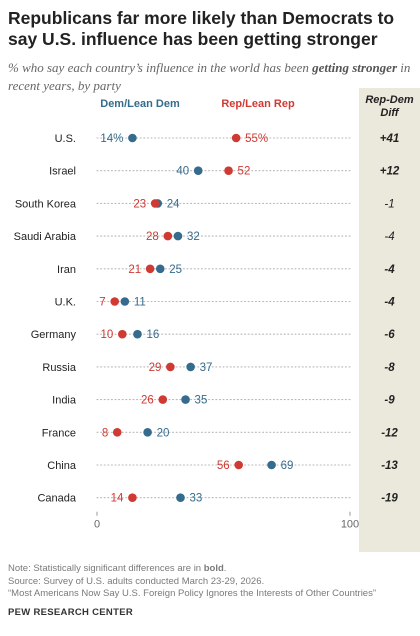  I want to click on dem-value-label: 16, so click(152, 335).